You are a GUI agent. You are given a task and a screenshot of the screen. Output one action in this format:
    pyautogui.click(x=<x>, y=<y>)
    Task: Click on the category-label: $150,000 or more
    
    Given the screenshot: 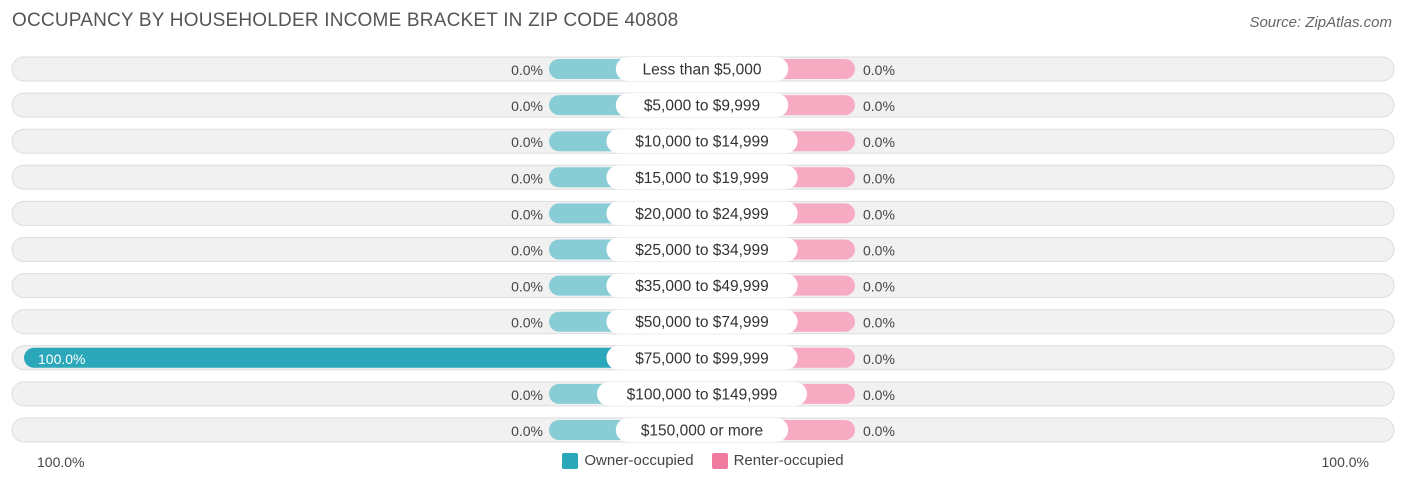 What is the action you would take?
    pyautogui.click(x=702, y=431)
    